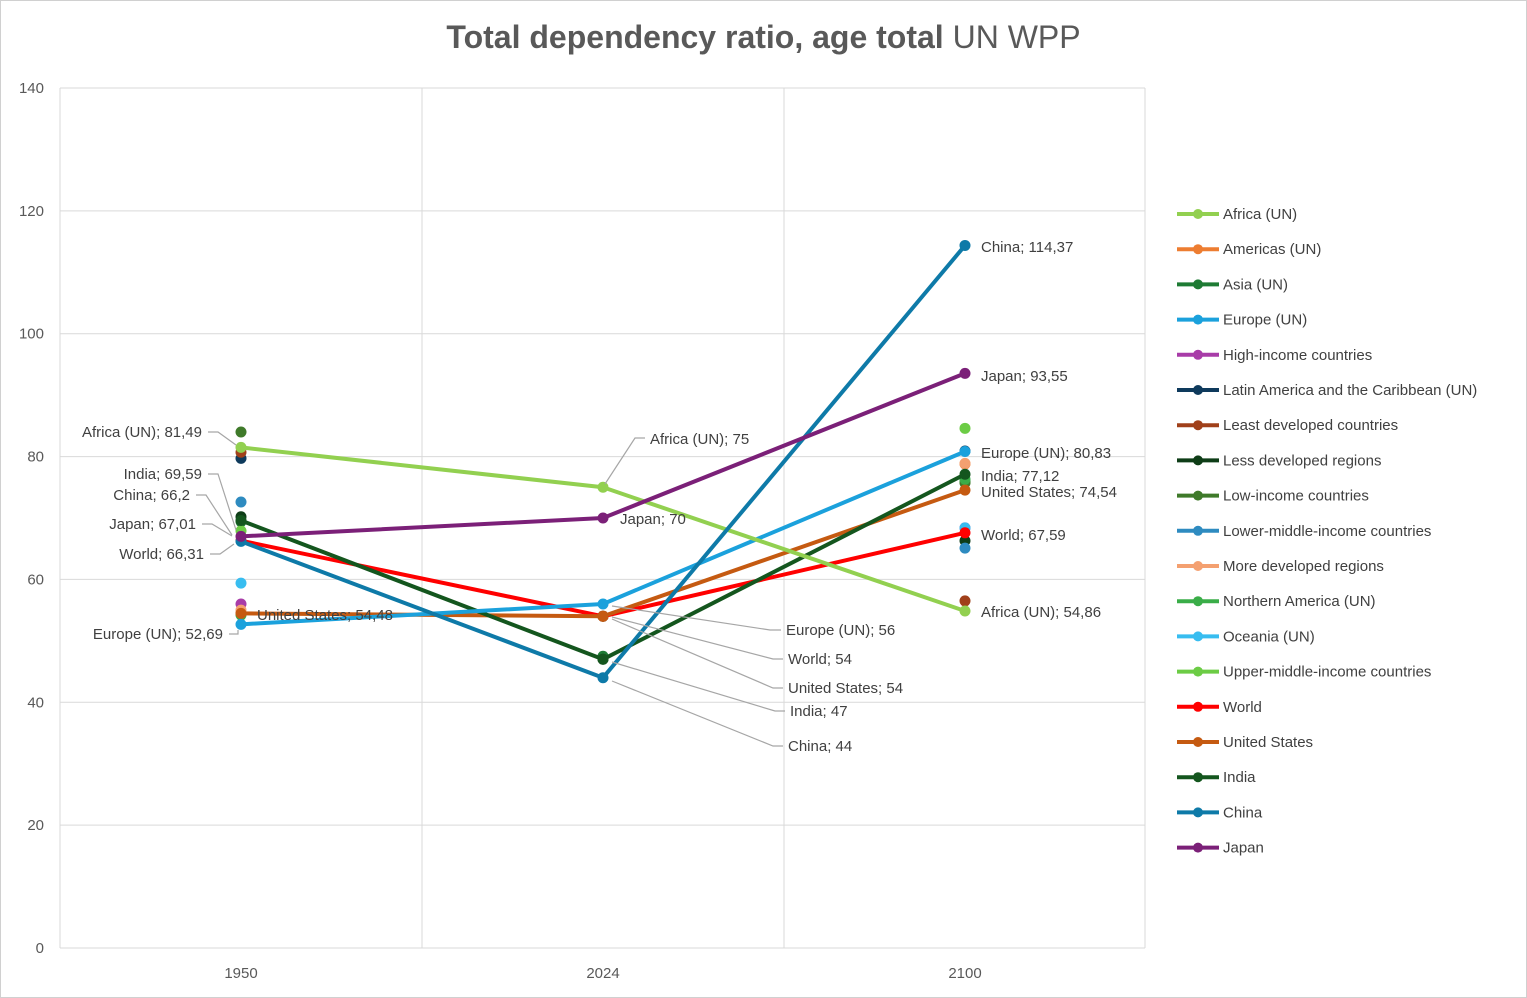  Describe the element at coordinates (845, 688) in the screenshot. I see `data-label: United States; 54` at that location.